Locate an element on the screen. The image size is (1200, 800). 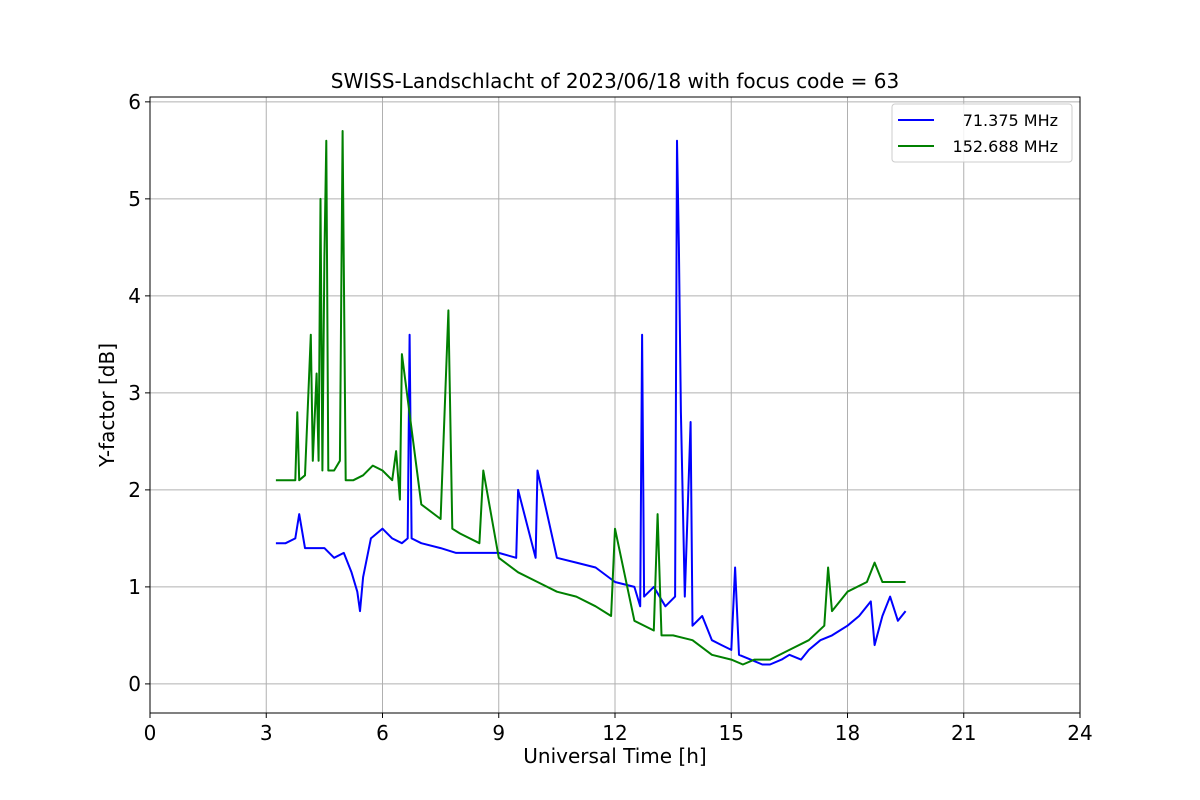
legend-label: 152.688 MHz is located at coordinates (1005, 146).